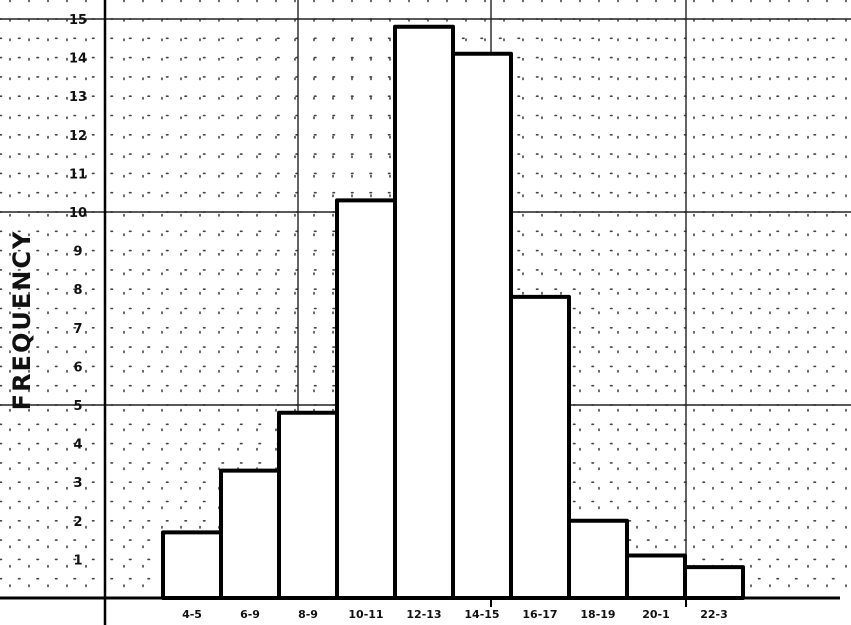 The image size is (851, 625). What do you see at coordinates (22, 320) in the screenshot?
I see `y-axis-label: FREQUENCY` at bounding box center [22, 320].